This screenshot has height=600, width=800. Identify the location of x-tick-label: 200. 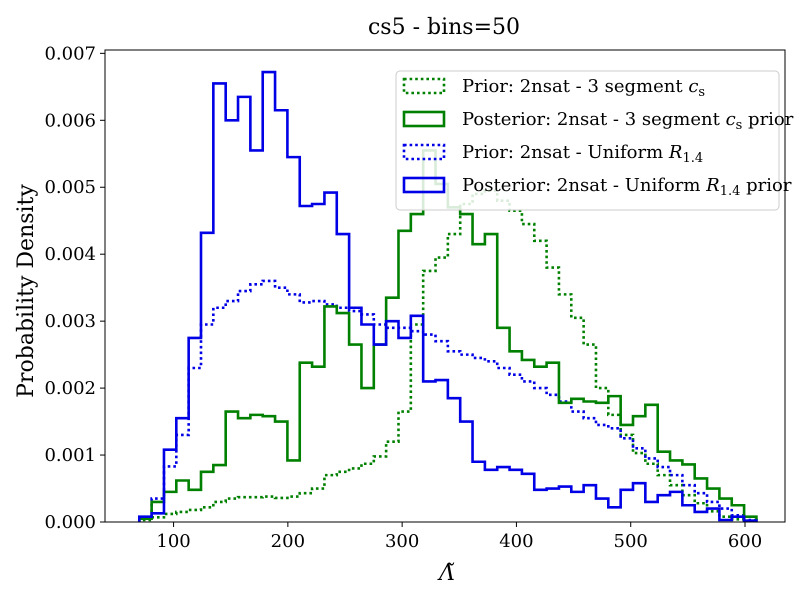
(288, 541).